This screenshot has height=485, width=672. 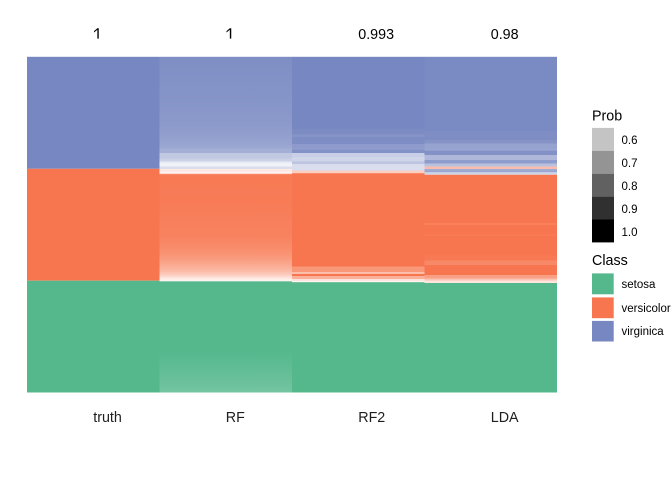 What do you see at coordinates (505, 35) in the screenshot?
I see `svg-text: 0.98` at bounding box center [505, 35].